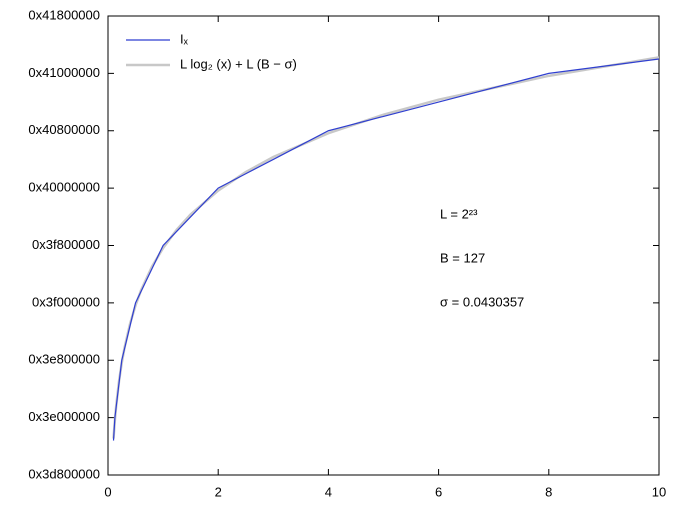 The height and width of the screenshot is (508, 678). What do you see at coordinates (64, 359) in the screenshot?
I see `y-tick-label: 0x3e800000` at bounding box center [64, 359].